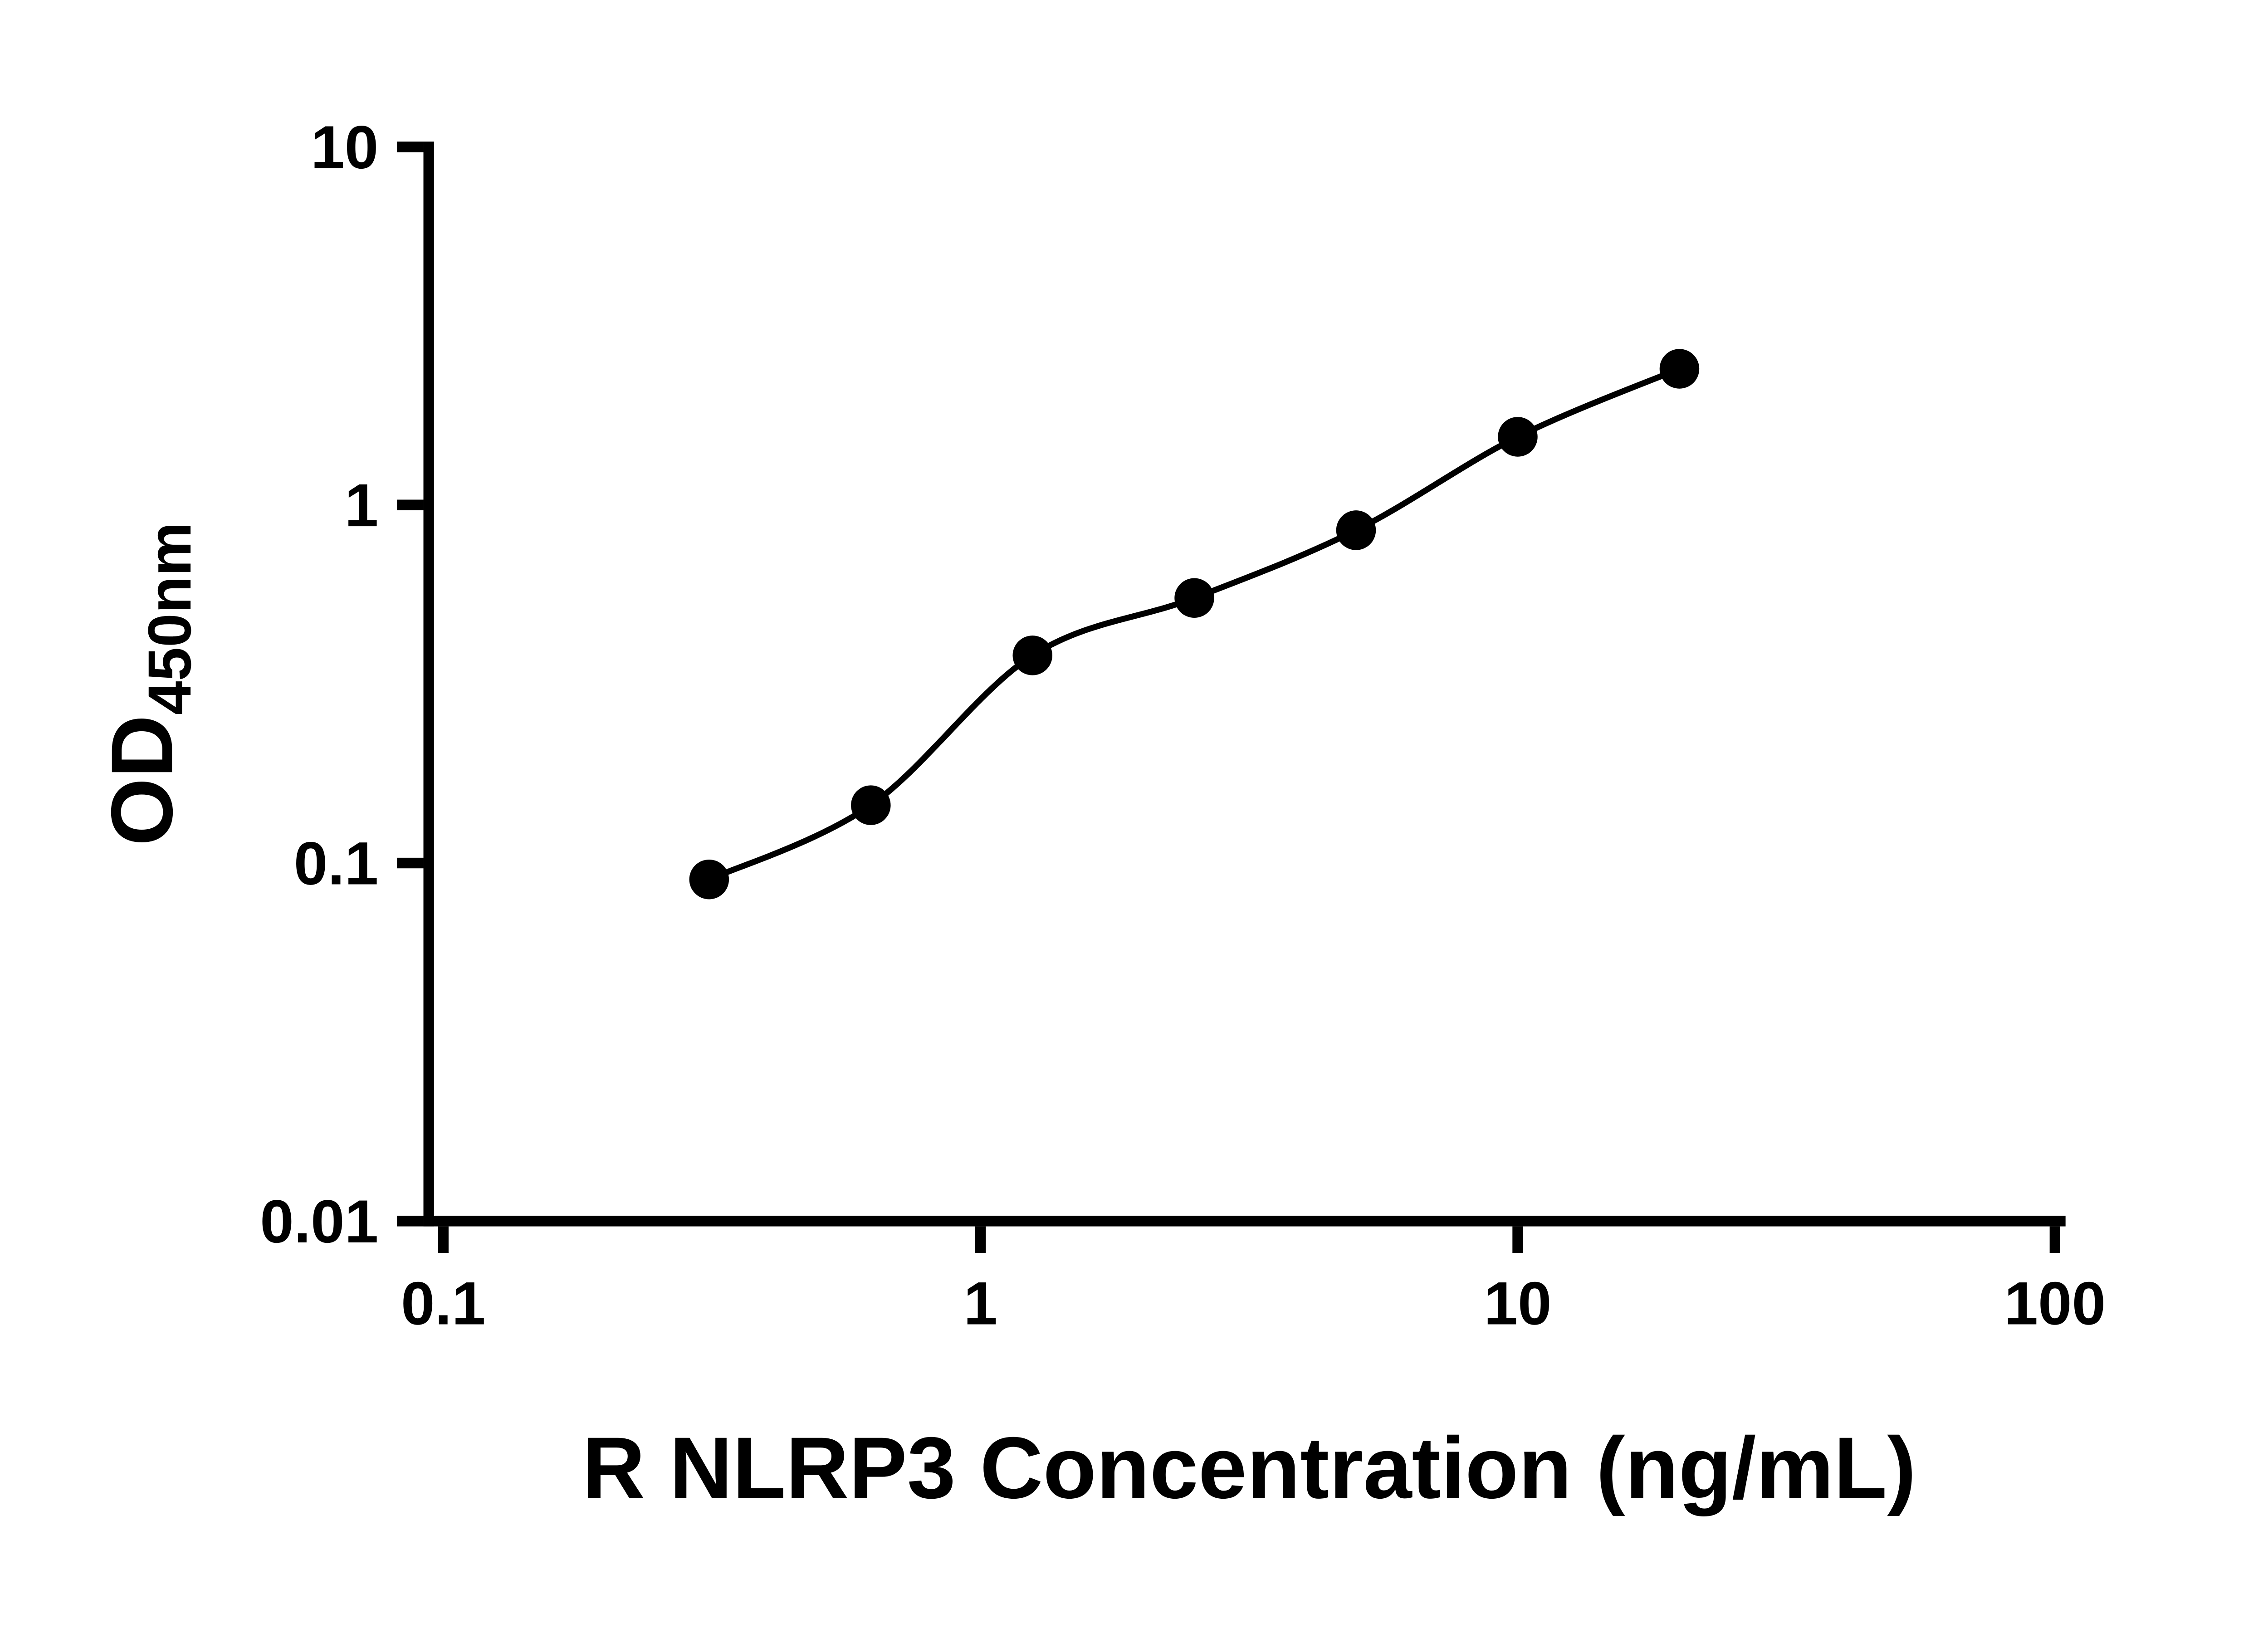  What do you see at coordinates (1249, 1467) in the screenshot?
I see `x-axis-title: R NLRP3 Concentration (ng/mL)` at bounding box center [1249, 1467].